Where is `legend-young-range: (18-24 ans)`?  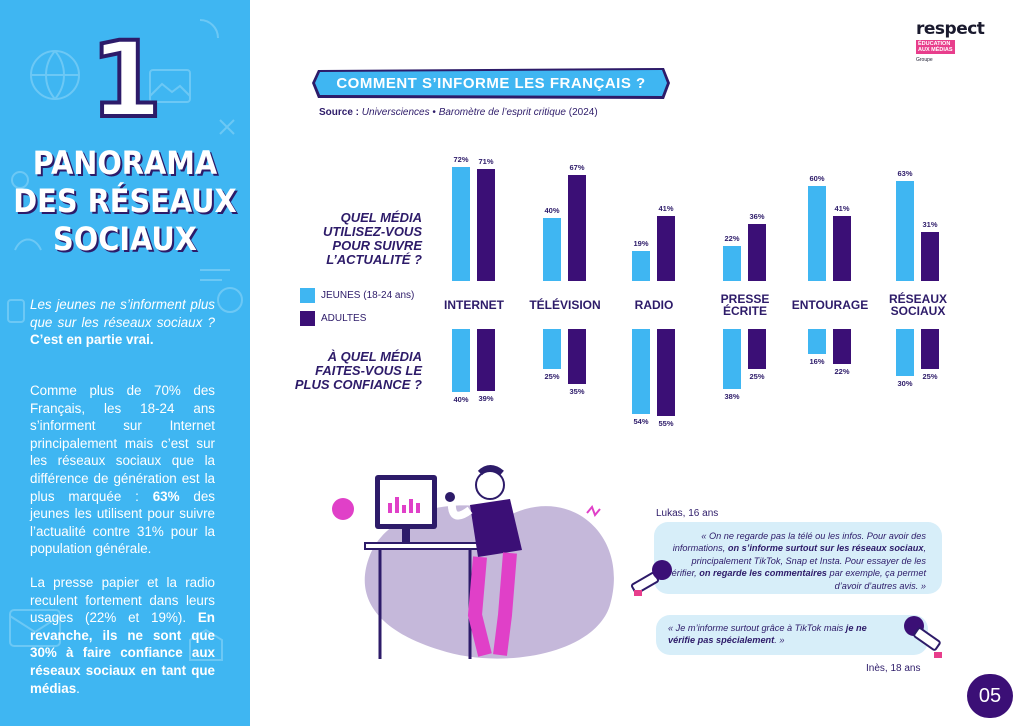
legend-young-range: (18-24 ans) is located at coordinates (389, 295).